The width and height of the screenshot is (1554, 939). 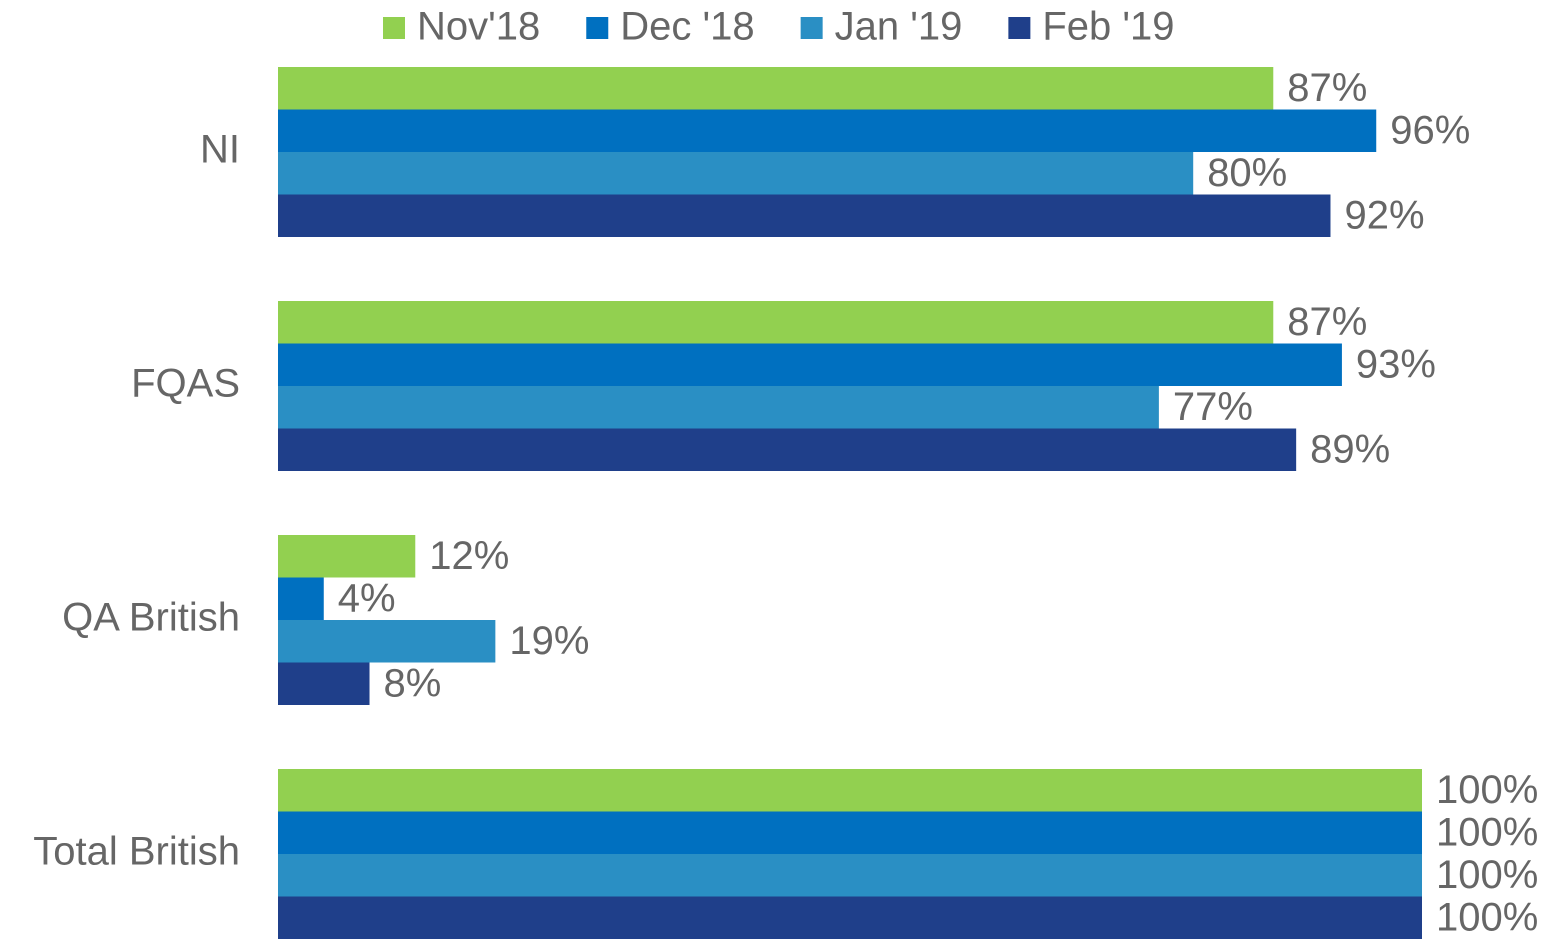 I want to click on value-label: 92%, so click(x=1384, y=215).